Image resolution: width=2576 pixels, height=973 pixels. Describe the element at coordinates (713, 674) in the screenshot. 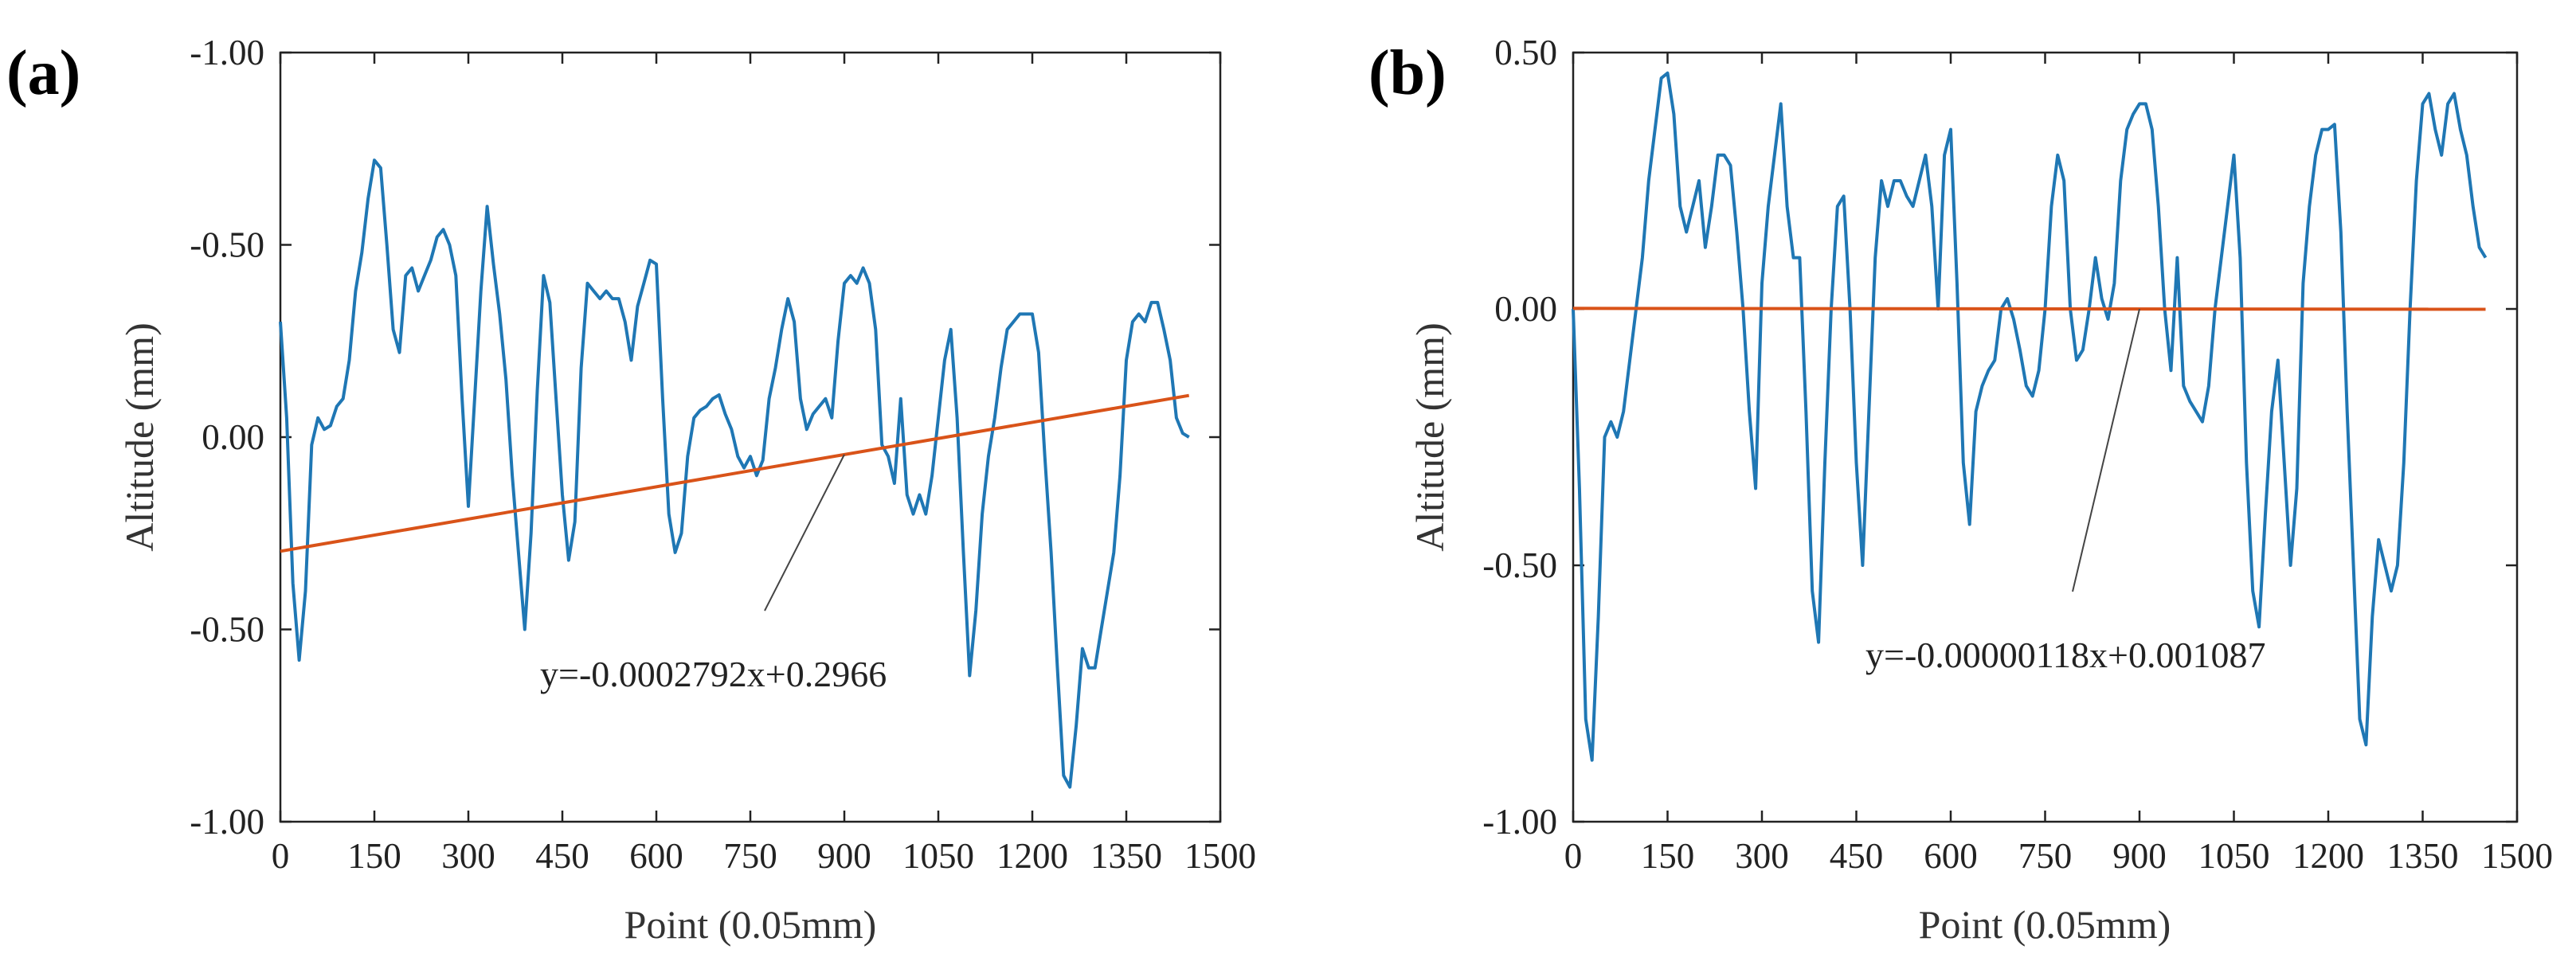

I see `fit-equation-label: y=-0.0002792x+0.2966` at that location.